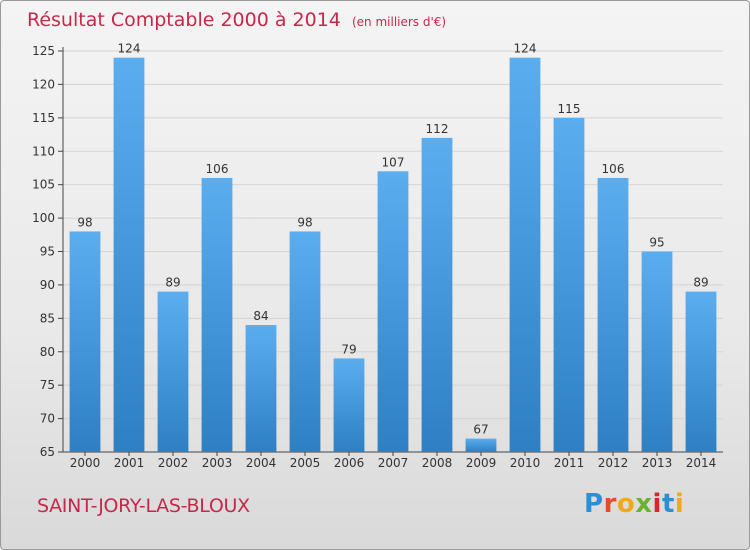 The image size is (750, 550). I want to click on x-tick-label: 2006, so click(349, 463).